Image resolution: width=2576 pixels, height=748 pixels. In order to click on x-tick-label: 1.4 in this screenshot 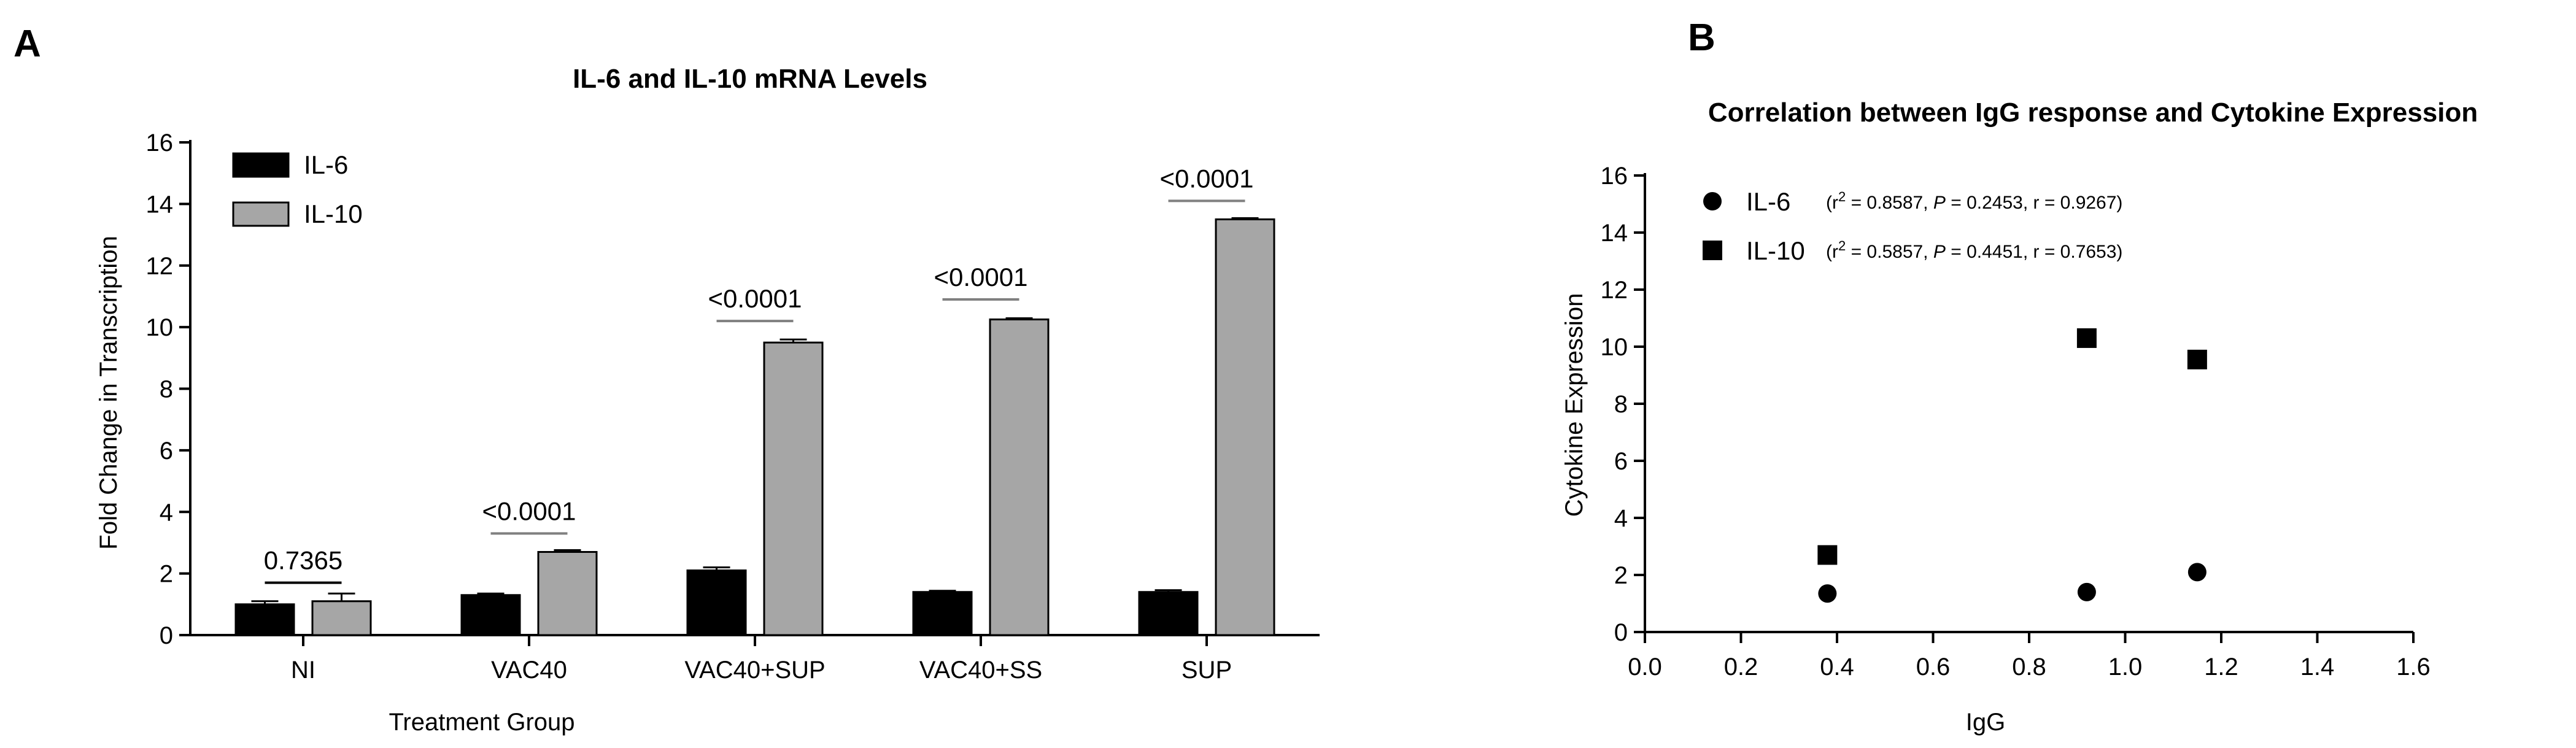, I will do `click(2317, 667)`.